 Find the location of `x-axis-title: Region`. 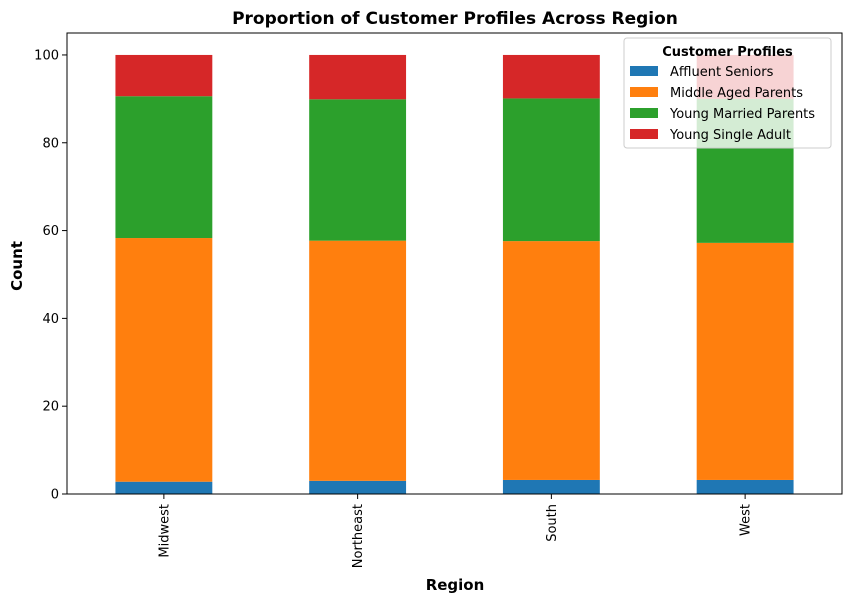

x-axis-title: Region is located at coordinates (455, 585).